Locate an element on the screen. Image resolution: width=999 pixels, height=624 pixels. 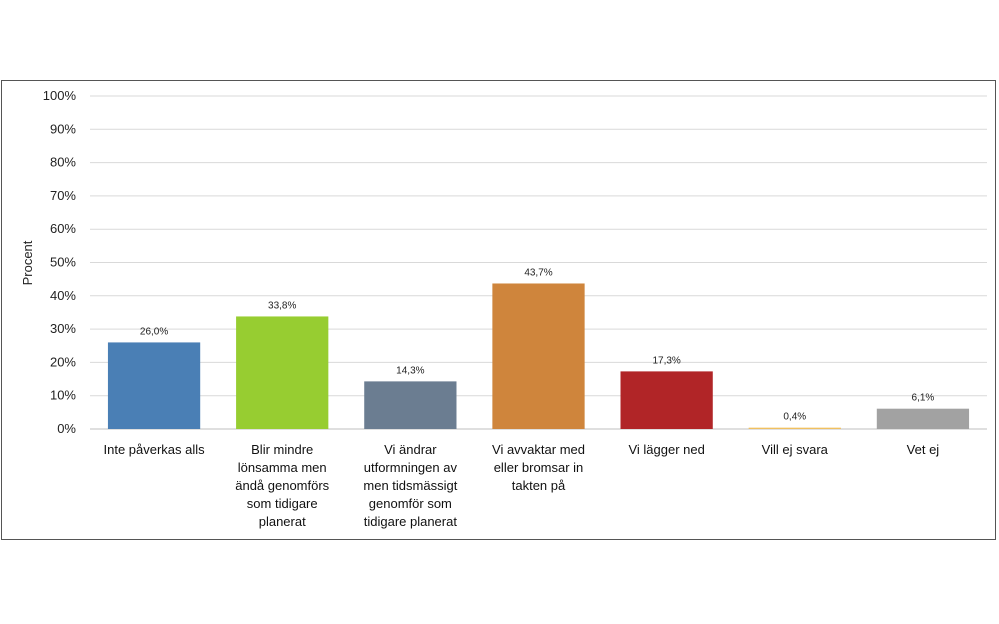
data-label: 26,0% is located at coordinates (154, 331).